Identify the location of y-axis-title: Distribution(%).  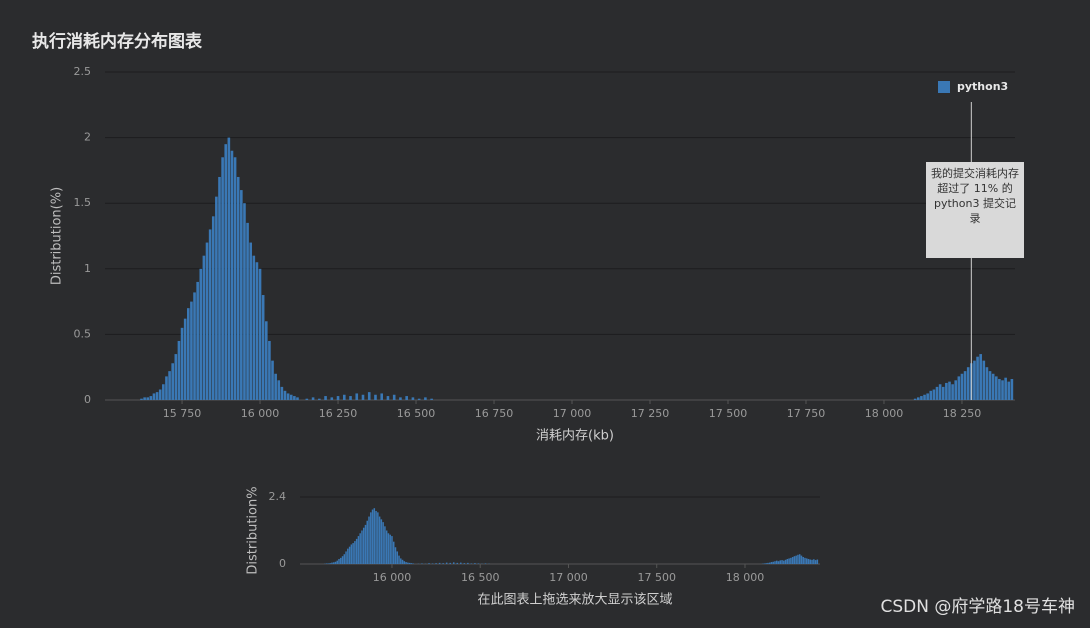
(57, 236).